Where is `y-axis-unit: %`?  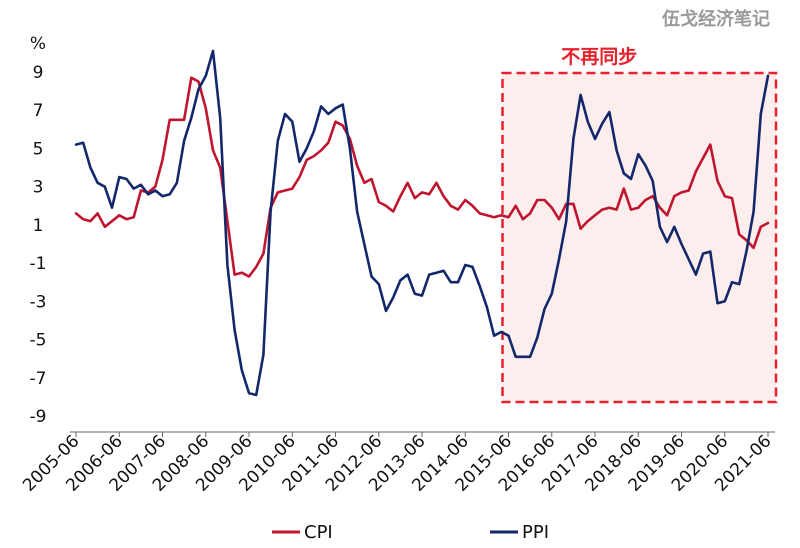
y-axis-unit: % is located at coordinates (38, 44).